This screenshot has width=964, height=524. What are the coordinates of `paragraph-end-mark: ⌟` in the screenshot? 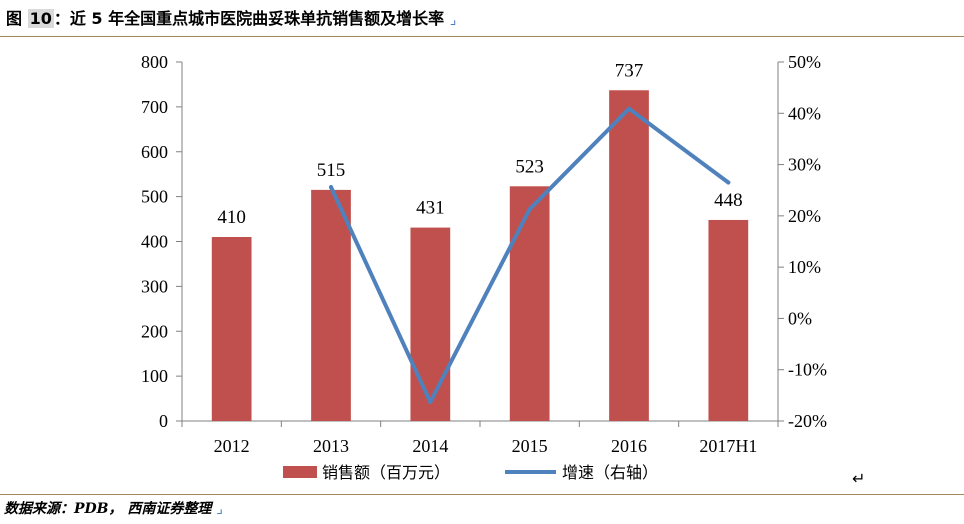 It's located at (453, 20).